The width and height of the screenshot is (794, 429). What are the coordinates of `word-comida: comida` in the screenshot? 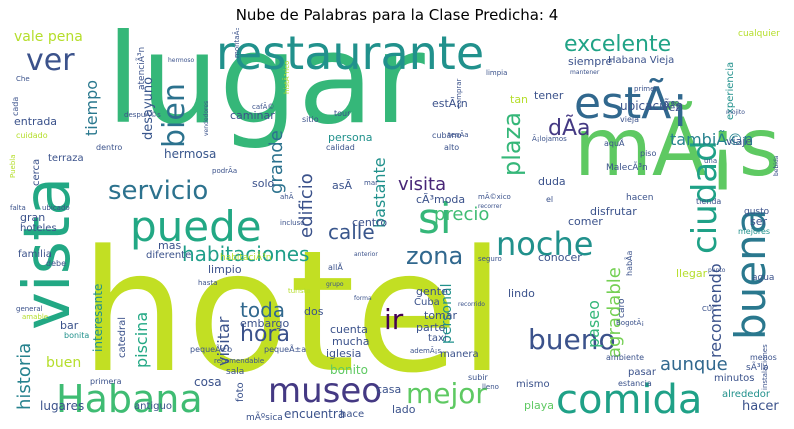 It's located at (629, 399).